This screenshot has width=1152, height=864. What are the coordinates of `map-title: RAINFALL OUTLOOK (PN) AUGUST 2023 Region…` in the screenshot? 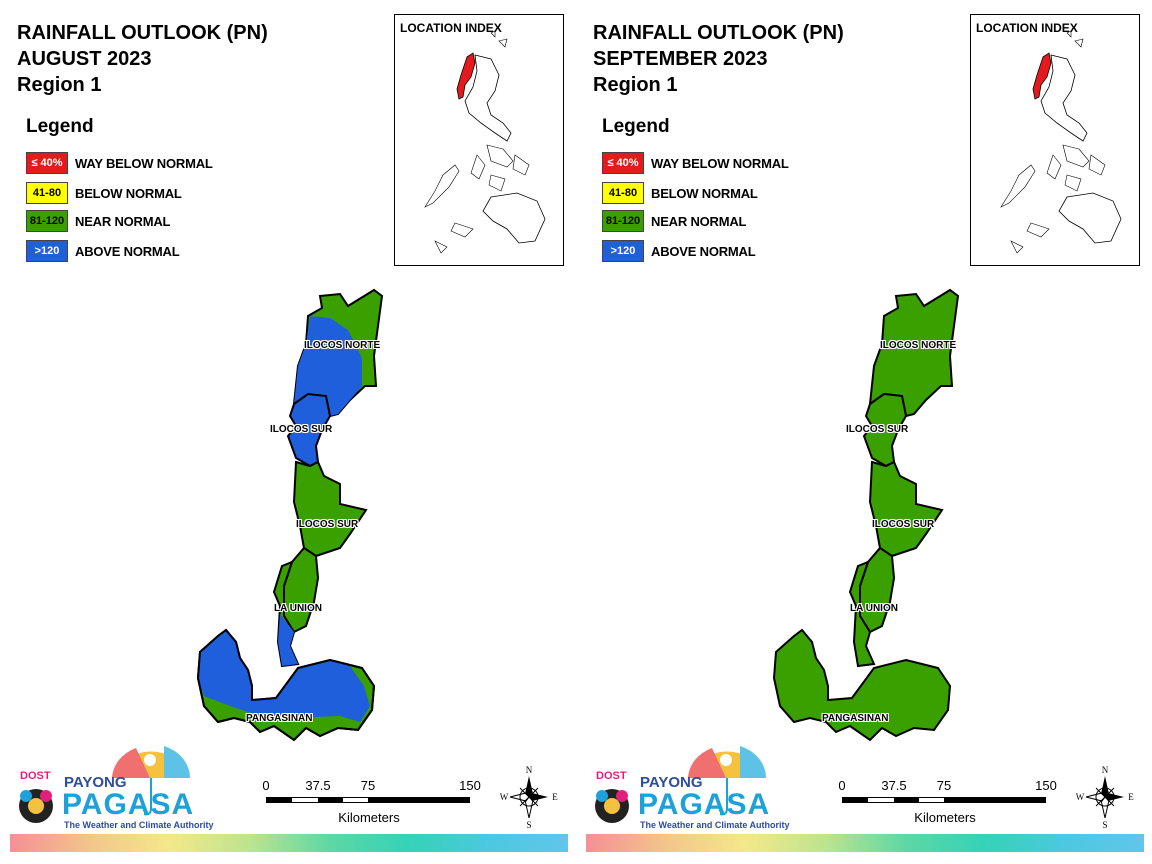 It's located at (142, 59).